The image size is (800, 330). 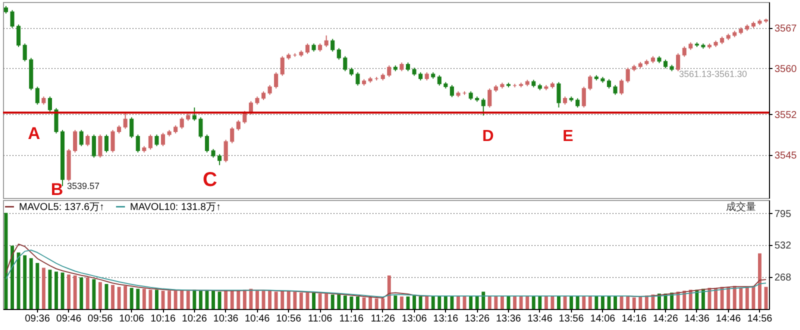 I want to click on x-tick-label: 14:16, so click(x=635, y=319).